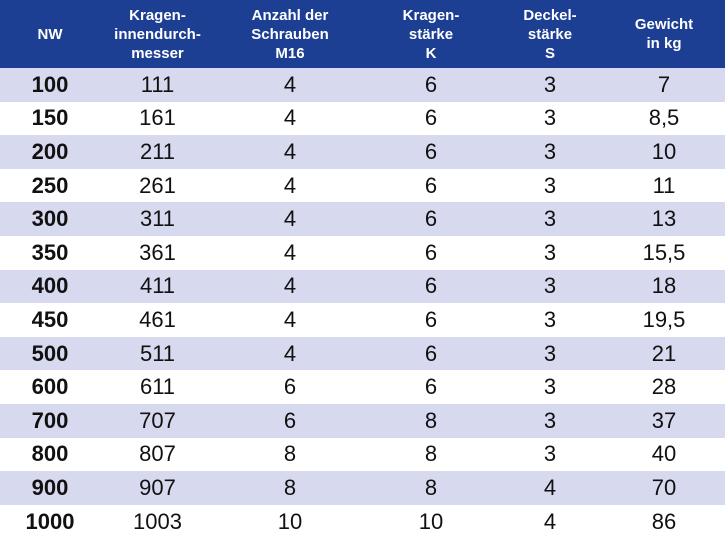 The width and height of the screenshot is (725, 538). What do you see at coordinates (50, 521) in the screenshot?
I see `cell-nw: 1000` at bounding box center [50, 521].